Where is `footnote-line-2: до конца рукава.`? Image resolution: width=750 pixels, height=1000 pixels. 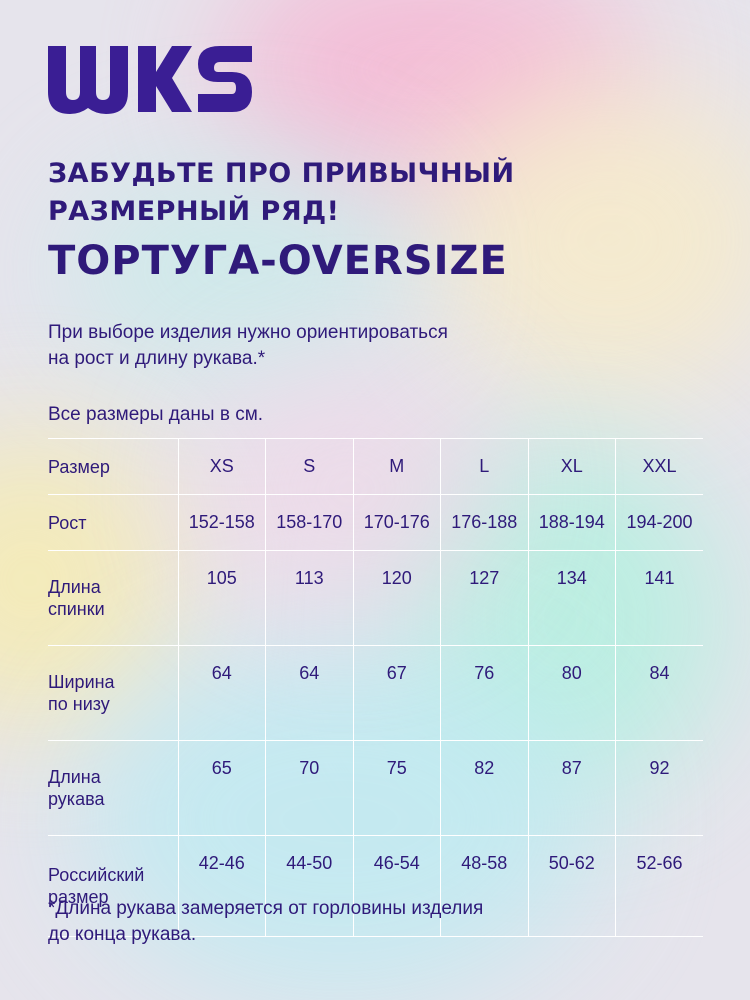 footnote-line-2: до конца рукава. is located at coordinates (122, 934).